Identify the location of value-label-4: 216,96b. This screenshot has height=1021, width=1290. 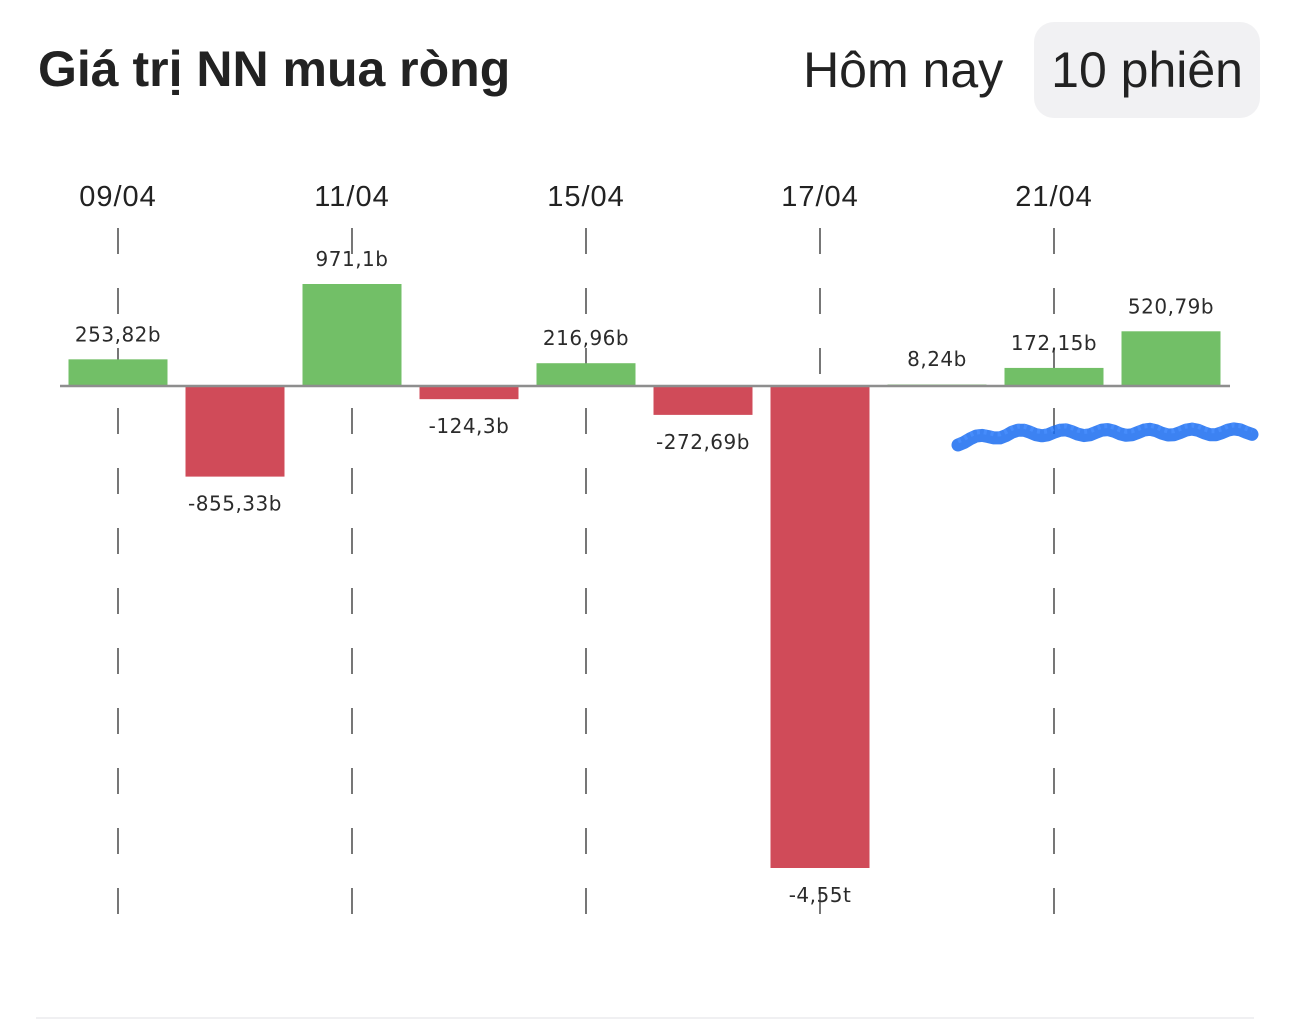
(586, 338).